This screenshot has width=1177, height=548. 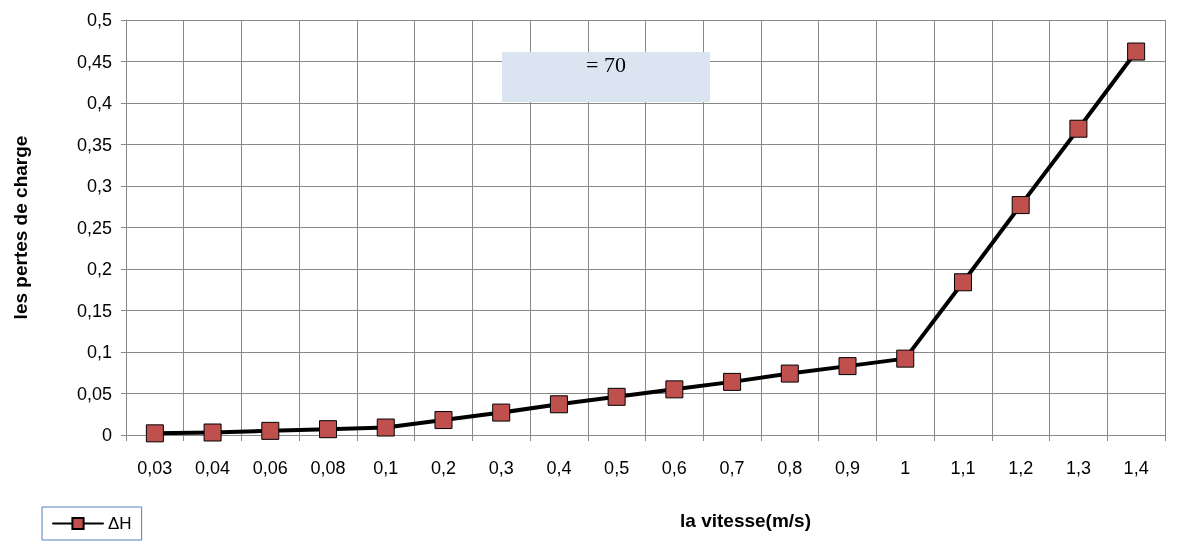 I want to click on x-tick-label: 1,1, so click(x=963, y=468).